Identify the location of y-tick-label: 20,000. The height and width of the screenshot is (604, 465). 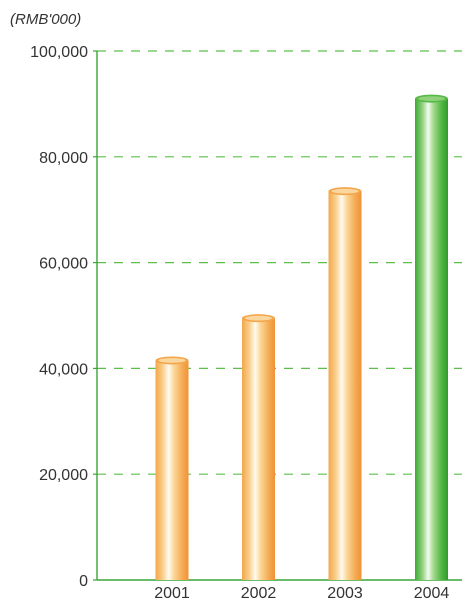
(63, 475).